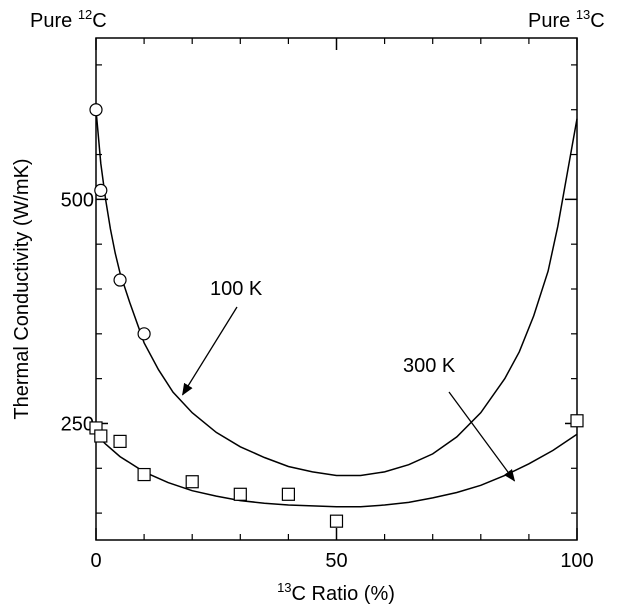 This screenshot has width=631, height=612. Describe the element at coordinates (336, 470) in the screenshot. I see `curve-300k` at that location.